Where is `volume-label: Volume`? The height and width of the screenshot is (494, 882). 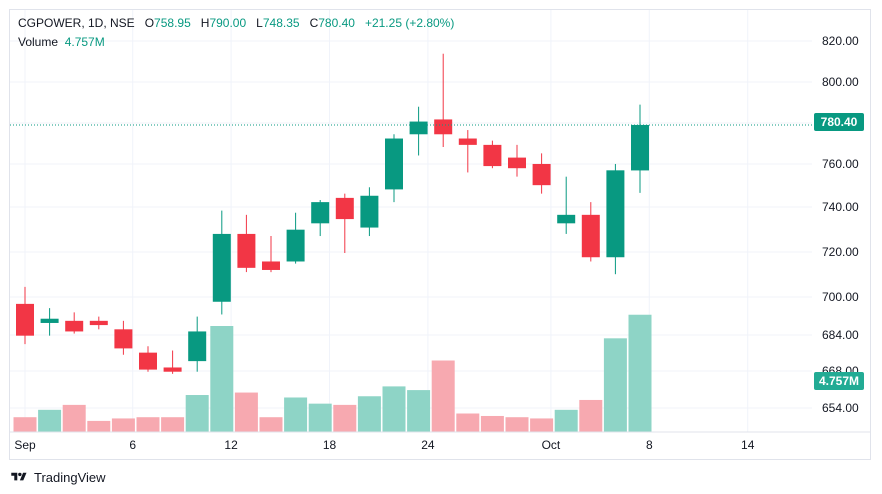 volume-label: Volume is located at coordinates (38, 42).